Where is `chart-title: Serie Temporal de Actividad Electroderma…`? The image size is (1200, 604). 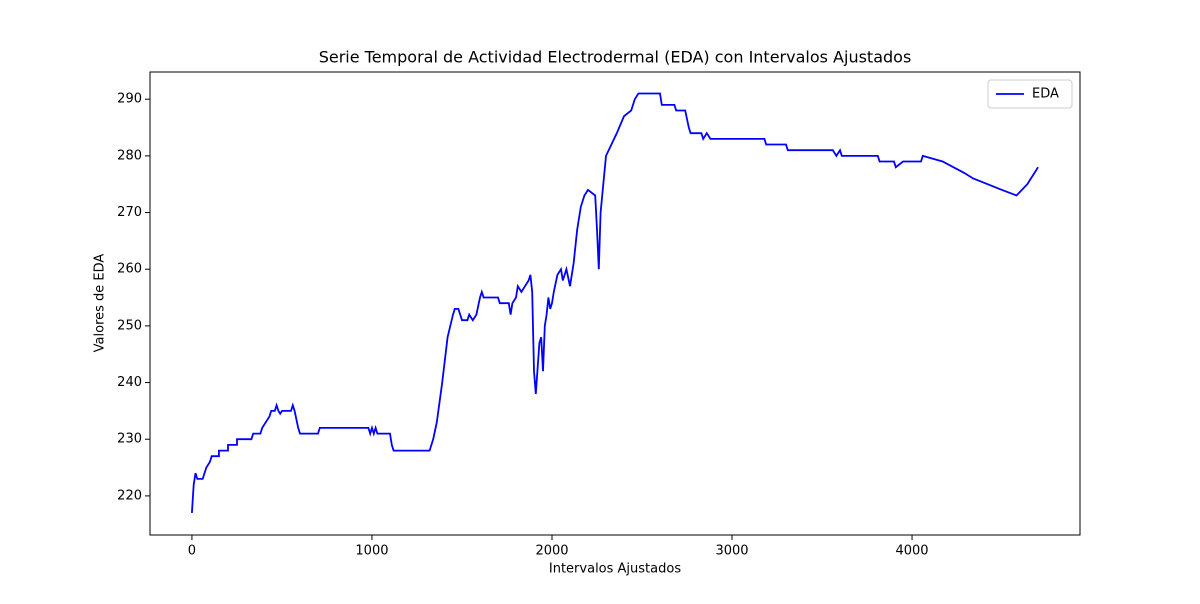
chart-title: Serie Temporal de Actividad Electroderma… is located at coordinates (615, 57).